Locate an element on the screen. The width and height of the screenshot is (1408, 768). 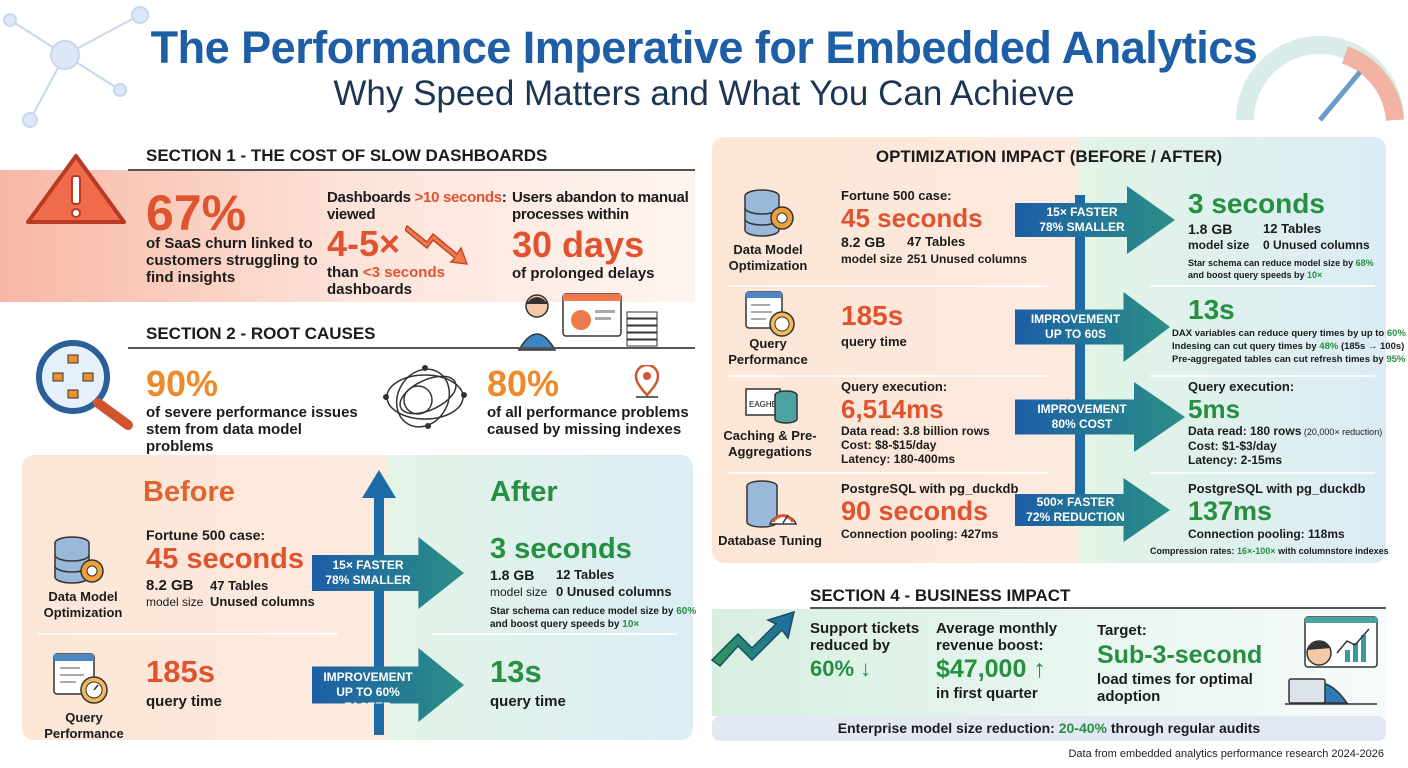
up-arrow-icon is located at coordinates (379, 484).